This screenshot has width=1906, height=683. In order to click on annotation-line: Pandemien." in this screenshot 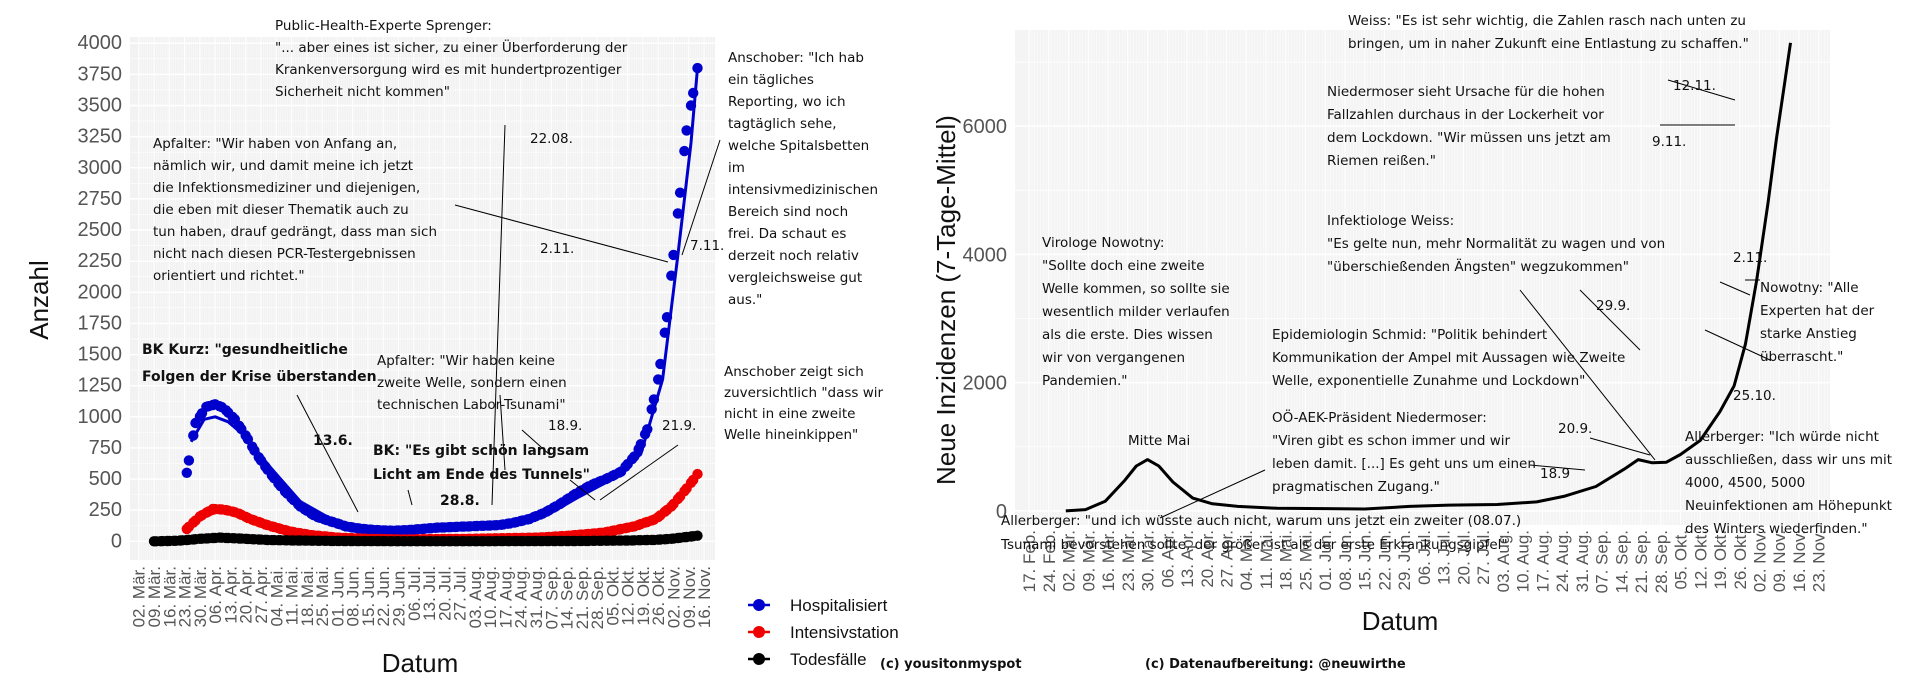, I will do `click(1085, 381)`.